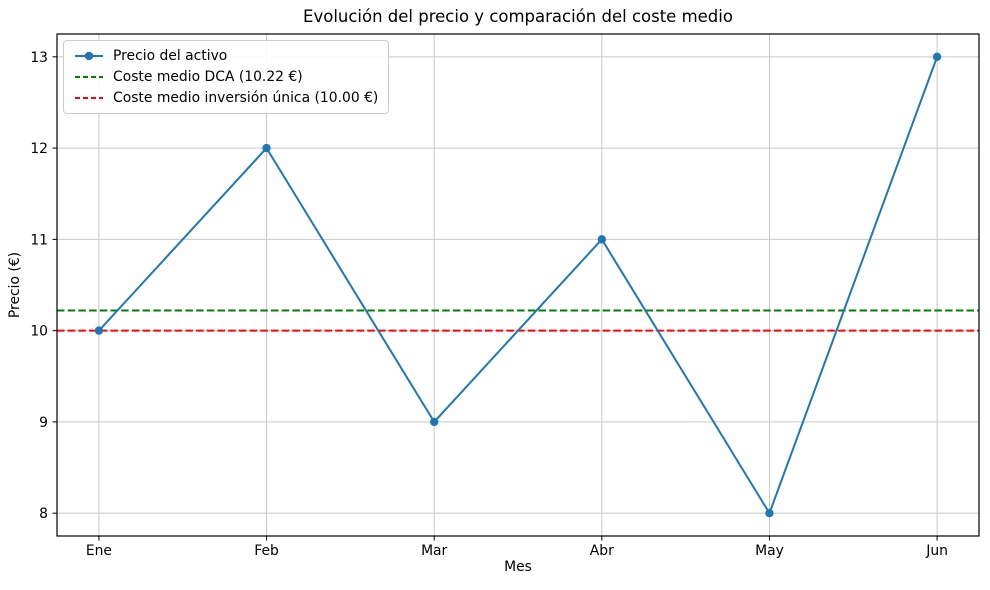 The image size is (990, 590). What do you see at coordinates (769, 551) in the screenshot?
I see `x-tick-label: May` at bounding box center [769, 551].